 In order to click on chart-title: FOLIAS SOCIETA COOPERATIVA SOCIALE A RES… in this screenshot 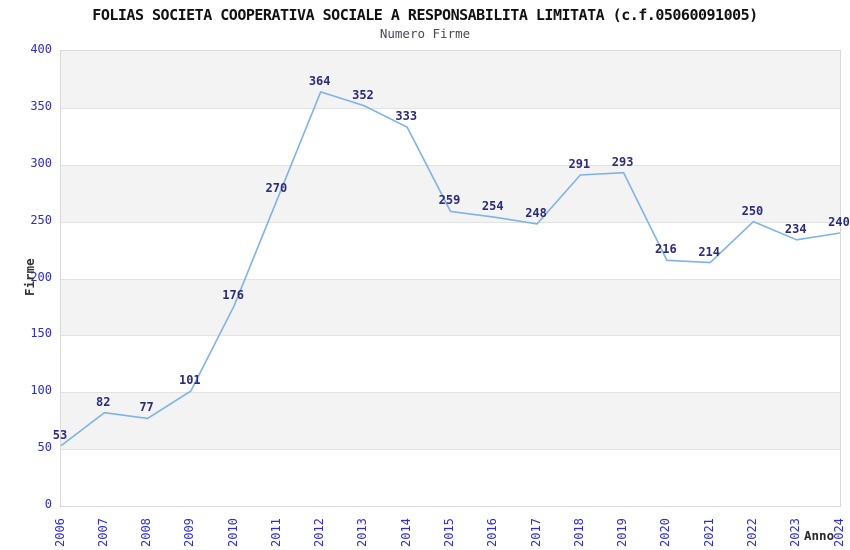, I will do `click(425, 15)`.